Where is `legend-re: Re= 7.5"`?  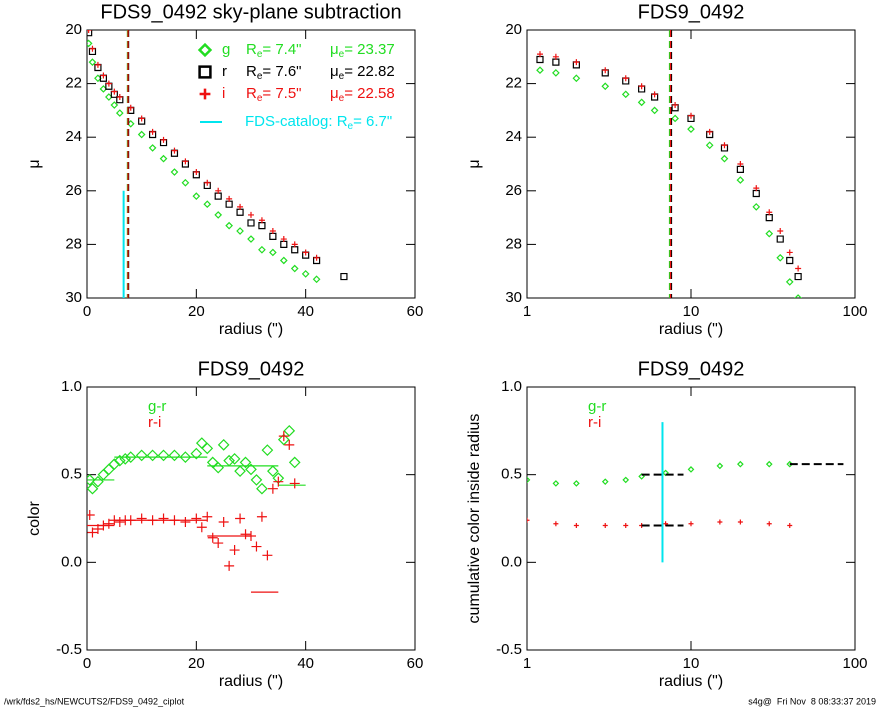 legend-re: Re= 7.5" is located at coordinates (274, 94).